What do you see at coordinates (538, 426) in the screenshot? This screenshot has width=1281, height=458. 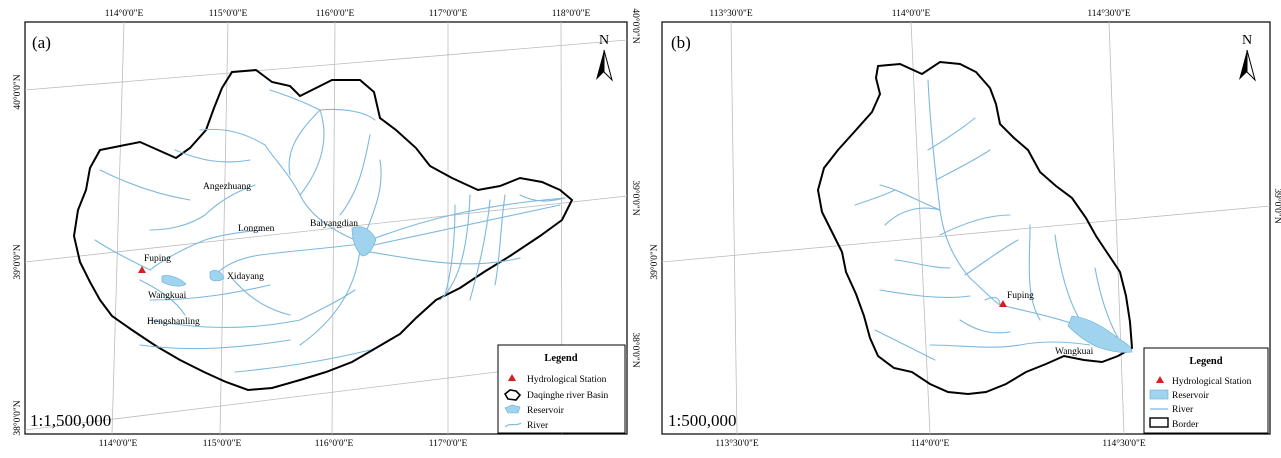 I see `legend-a-item-3: River` at bounding box center [538, 426].